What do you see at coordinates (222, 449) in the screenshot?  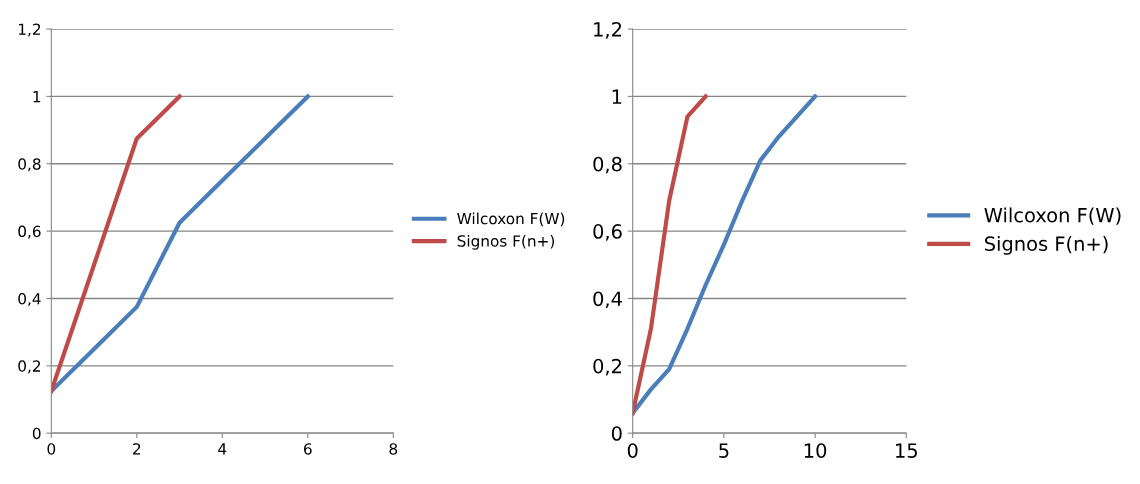 I see `x-tick-label: 4` at bounding box center [222, 449].